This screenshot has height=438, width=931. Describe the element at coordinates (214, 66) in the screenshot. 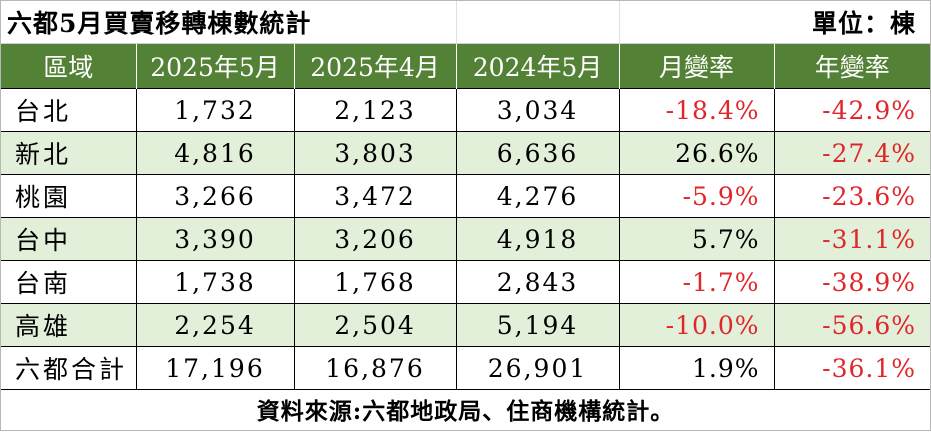

I see `header-may-2025: 2025年5月` at that location.